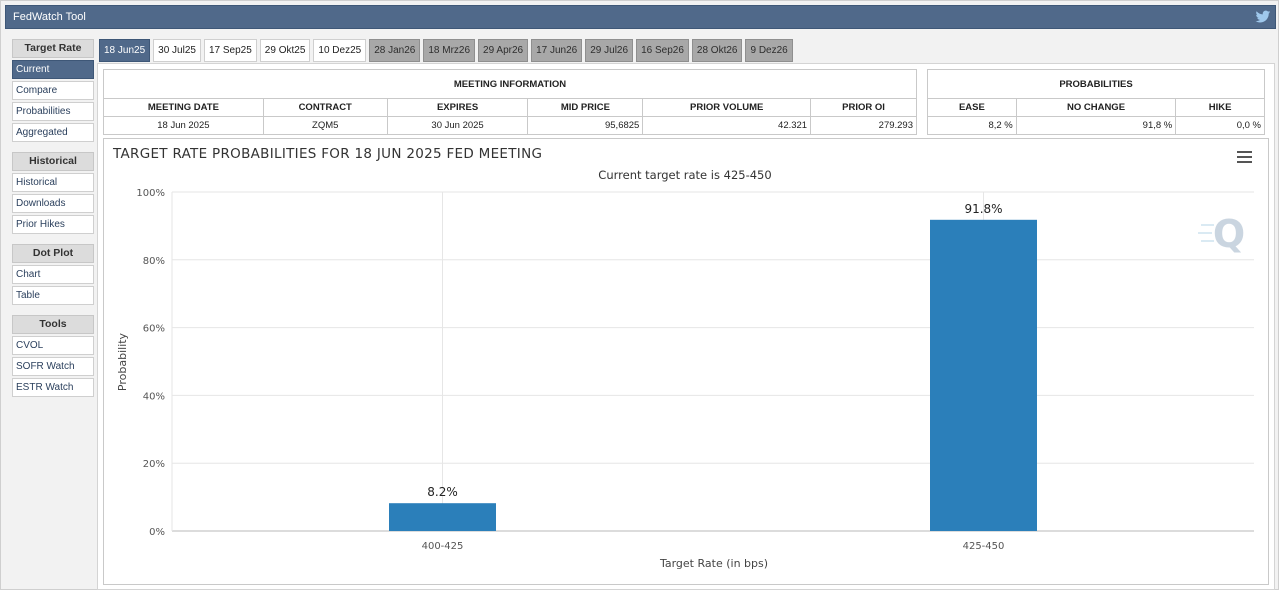 Image resolution: width=1279 pixels, height=590 pixels. I want to click on tab-18-mrz26: 18 Mrz26, so click(449, 50).